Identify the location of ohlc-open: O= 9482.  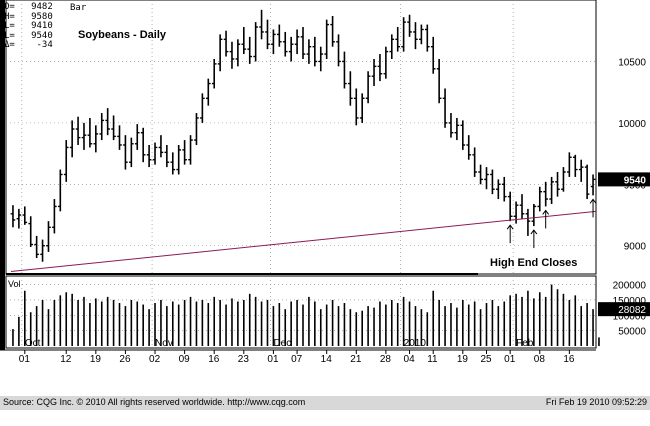
(28, 7).